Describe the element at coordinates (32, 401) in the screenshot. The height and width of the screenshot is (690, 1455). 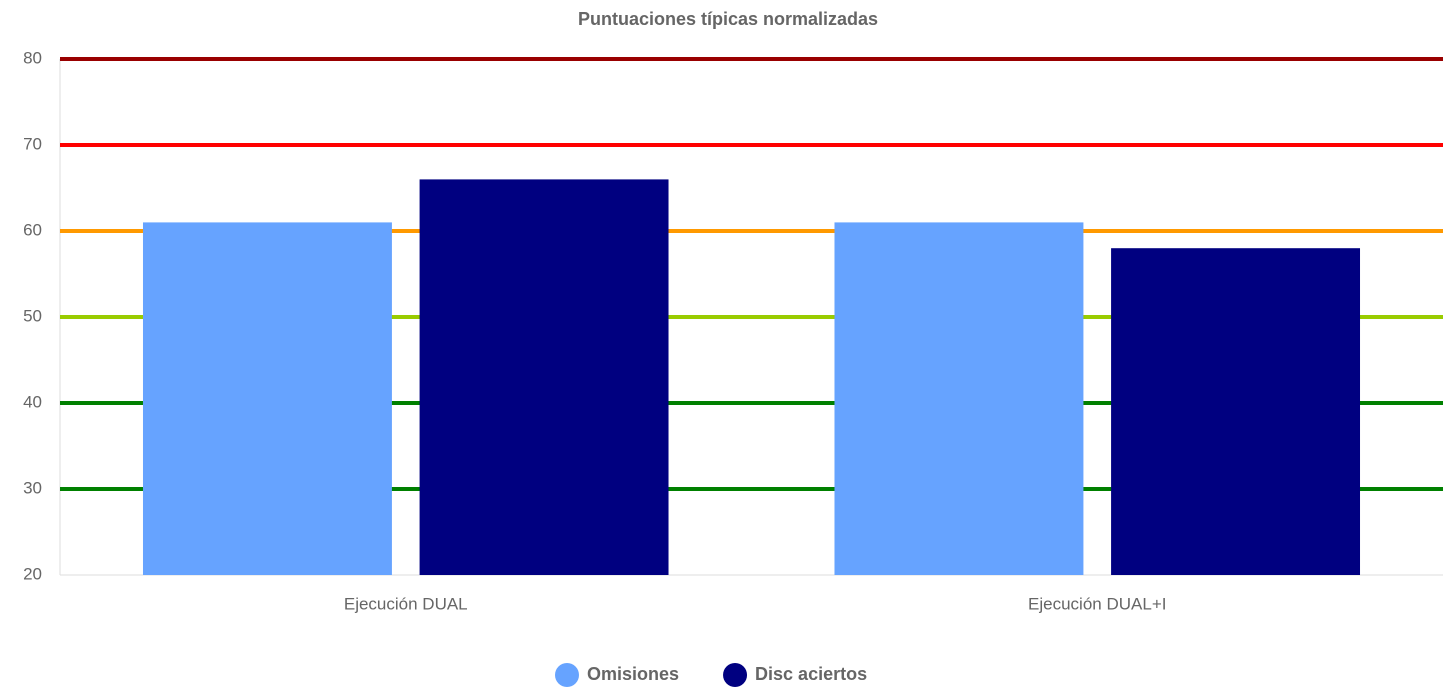
I see `y-tick-label: 40` at that location.